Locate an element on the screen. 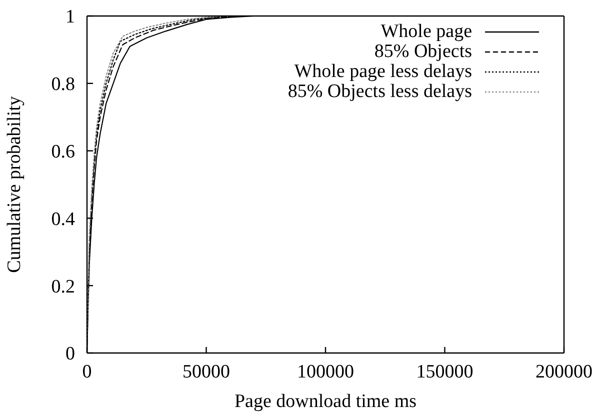 This screenshot has width=595, height=414. y-tick-label: 0.2 is located at coordinates (63, 287).